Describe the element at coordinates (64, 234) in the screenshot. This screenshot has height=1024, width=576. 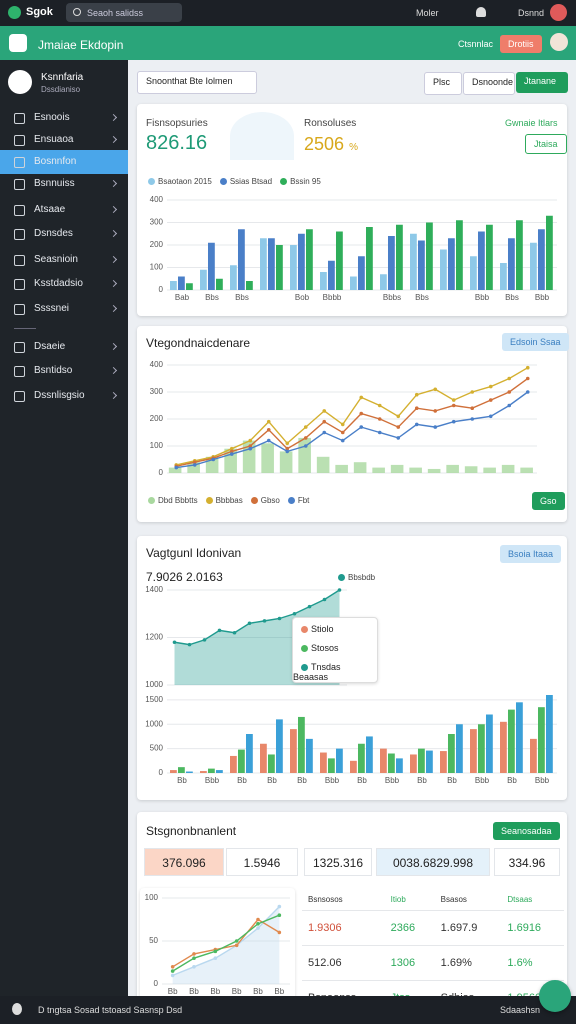
I see `sidebar-item: Dsnsdes` at that location.